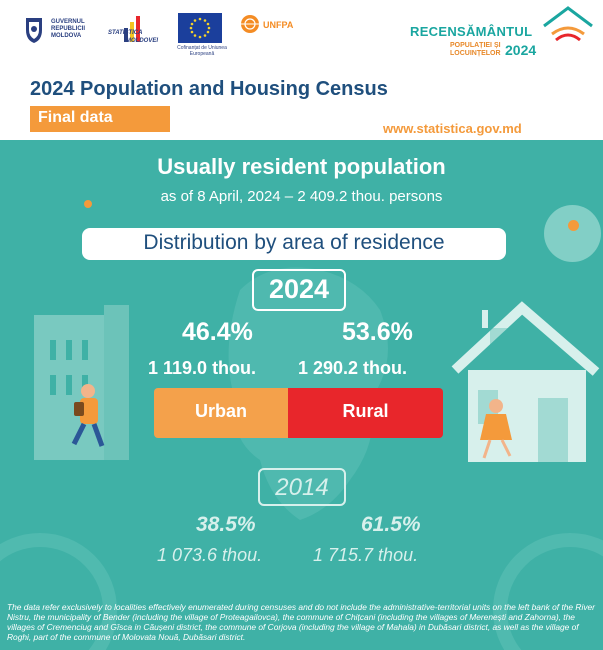 The width and height of the screenshot is (603, 650). I want to click on rural-share-segment: Rural, so click(365, 413).